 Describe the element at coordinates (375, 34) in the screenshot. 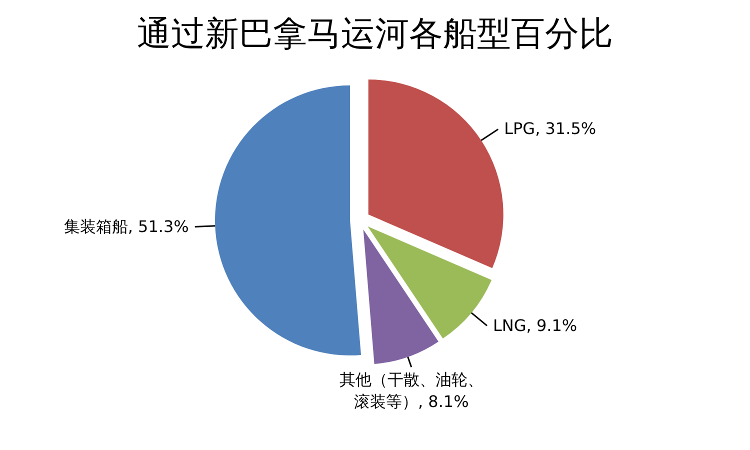

I see `title: 通过新巴拿马运河各船型百分比` at that location.